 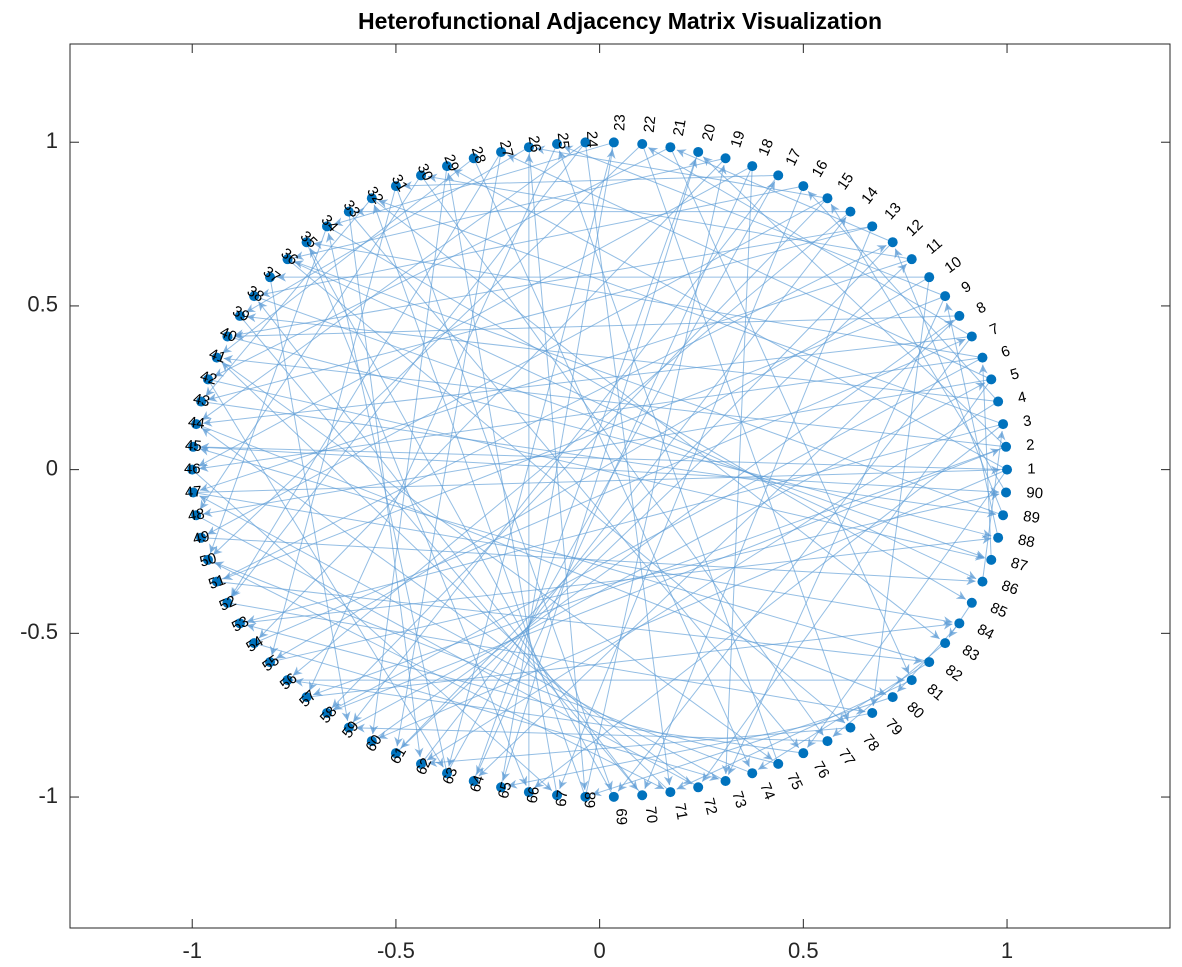 I want to click on node-label-28: 28, so click(x=478, y=155).